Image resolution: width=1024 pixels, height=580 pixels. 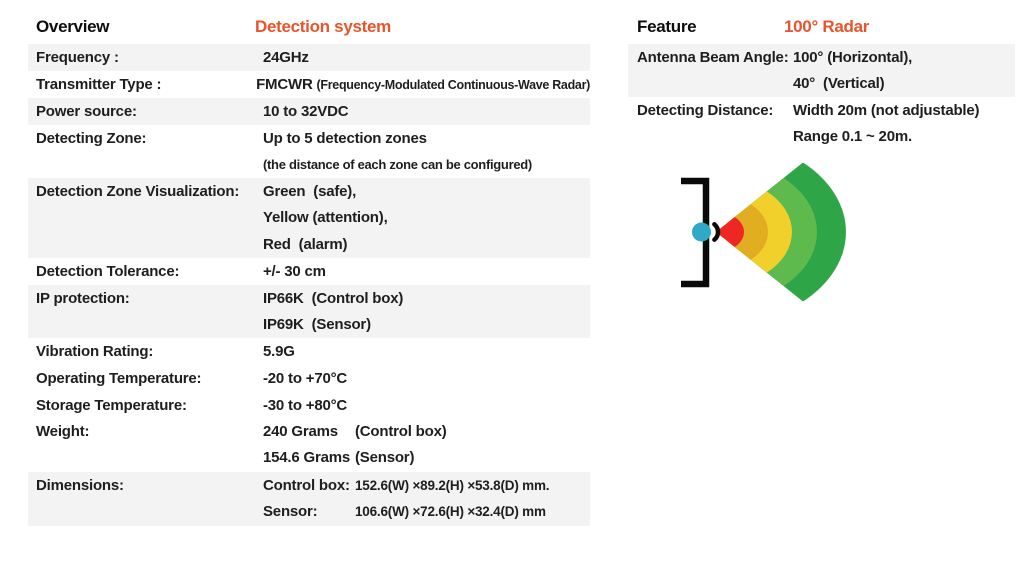 I want to click on row-label: Transmitter Type :, so click(x=99, y=84).